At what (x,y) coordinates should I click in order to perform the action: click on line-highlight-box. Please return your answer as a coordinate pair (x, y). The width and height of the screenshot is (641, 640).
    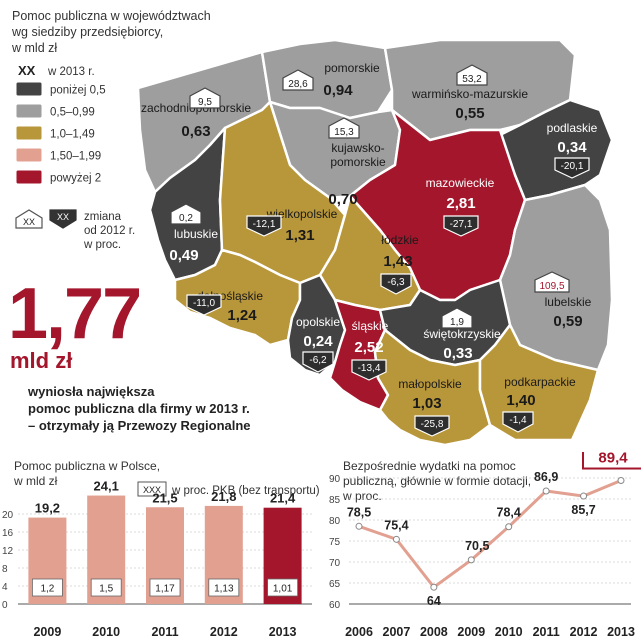
    Looking at the image, I should click on (611, 461).